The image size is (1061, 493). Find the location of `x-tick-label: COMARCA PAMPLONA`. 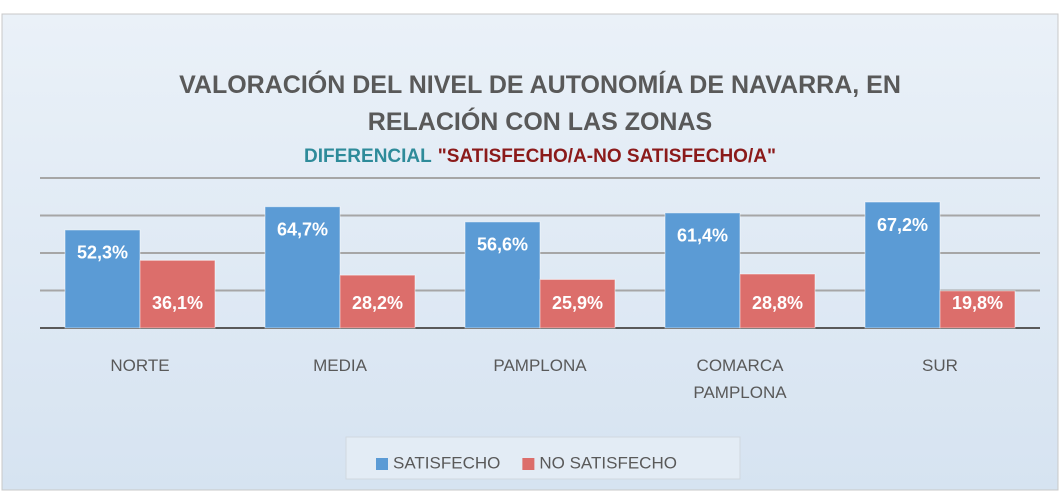

x-tick-label: COMARCA PAMPLONA is located at coordinates (740, 379).